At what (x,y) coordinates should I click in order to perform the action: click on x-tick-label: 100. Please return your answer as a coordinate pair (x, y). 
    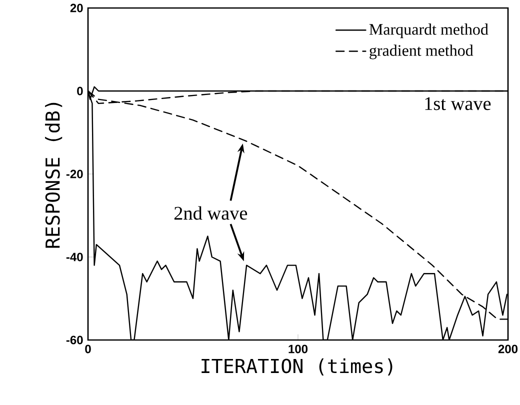
    Looking at the image, I should click on (298, 349).